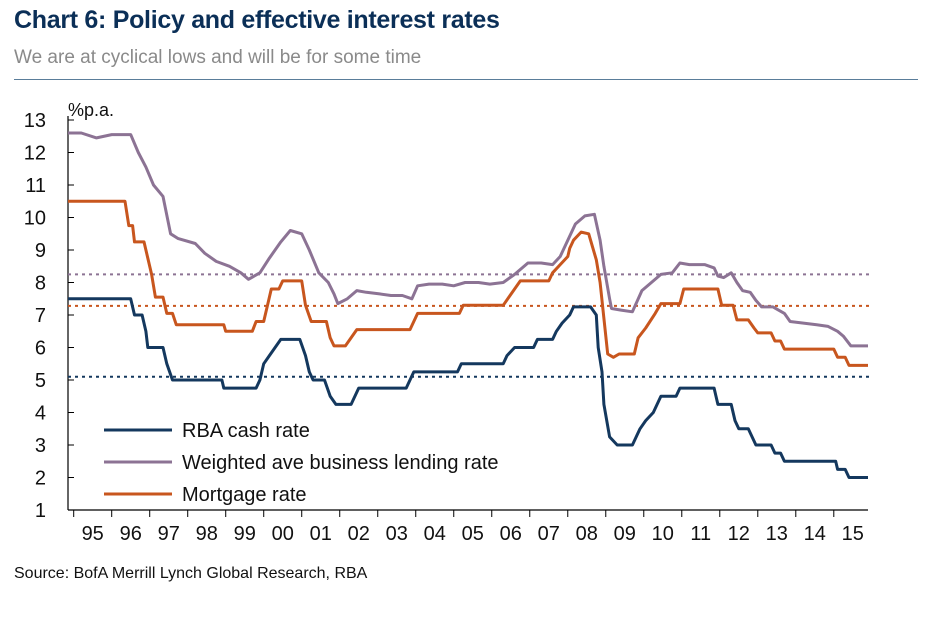 The width and height of the screenshot is (948, 620). Describe the element at coordinates (35, 186) in the screenshot. I see `y-tick-label: 11` at that location.